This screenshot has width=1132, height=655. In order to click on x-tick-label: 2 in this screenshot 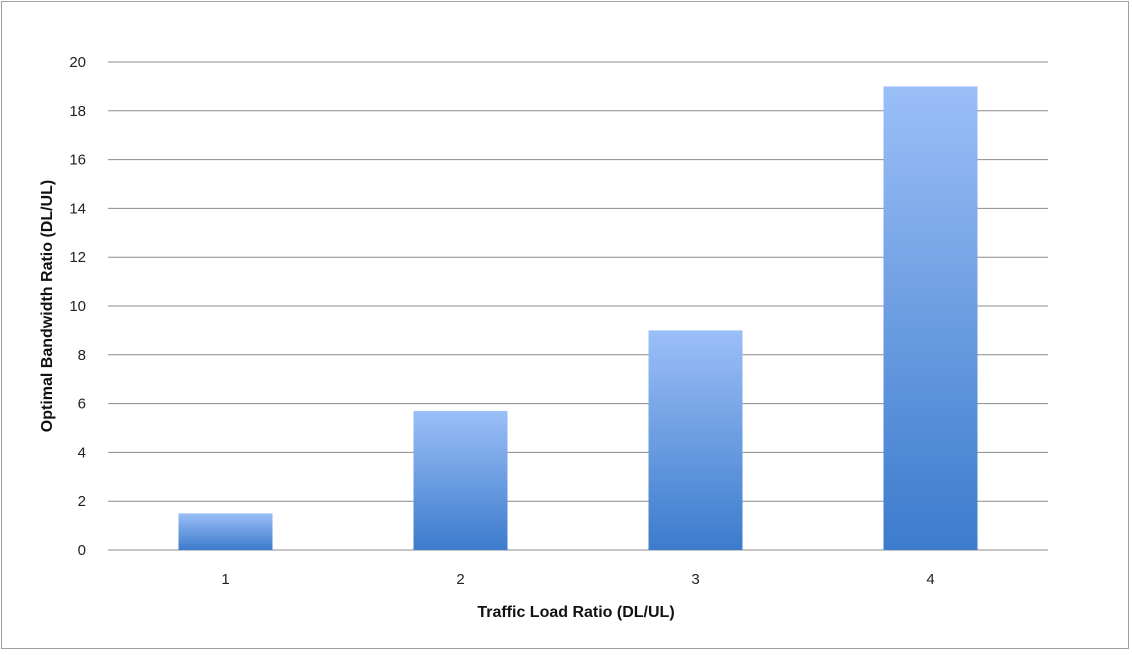, I will do `click(460, 579)`.